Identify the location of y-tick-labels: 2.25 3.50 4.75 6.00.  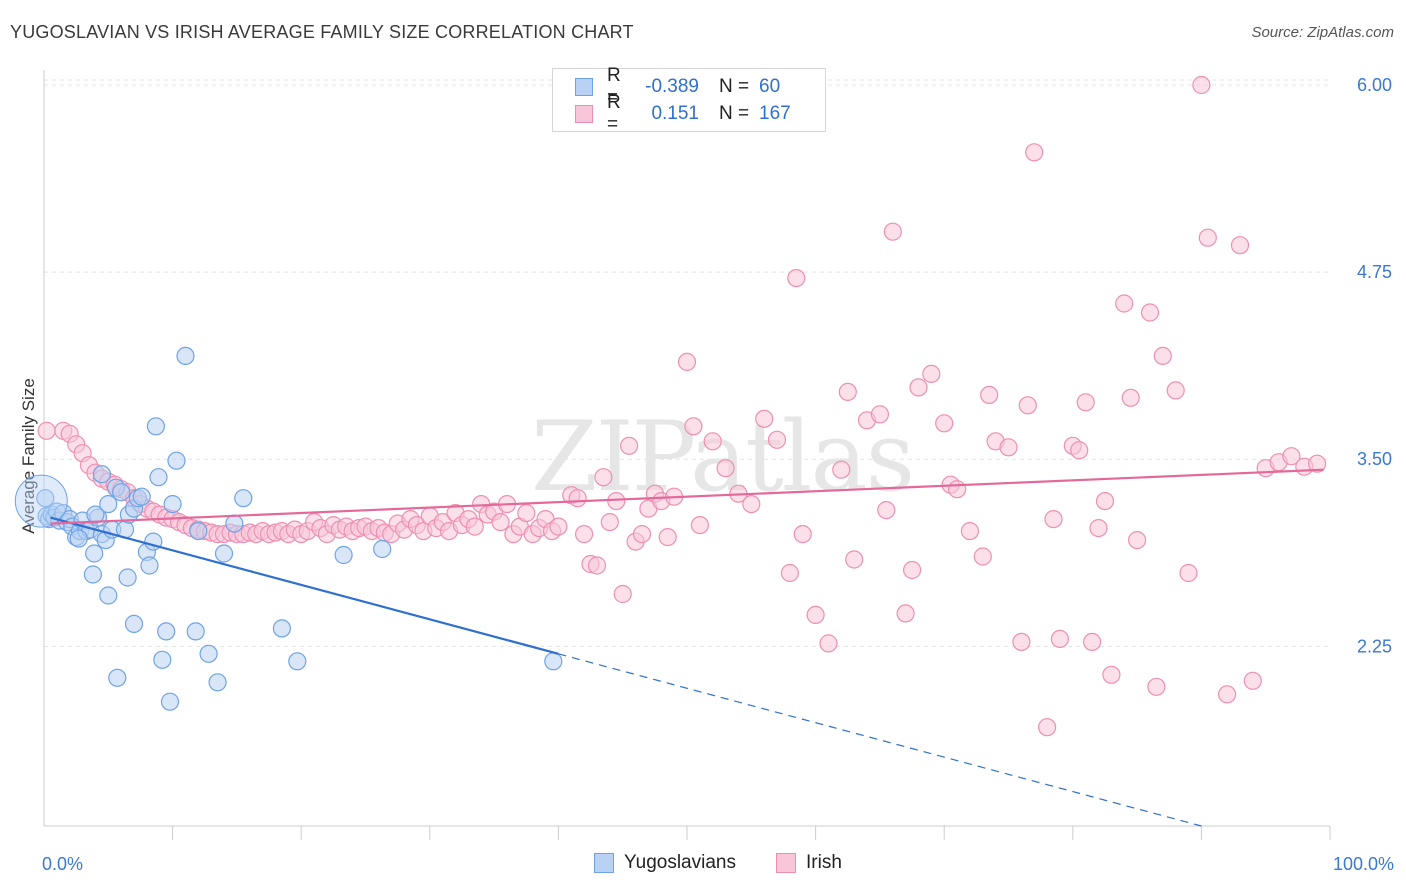
(1374, 365).